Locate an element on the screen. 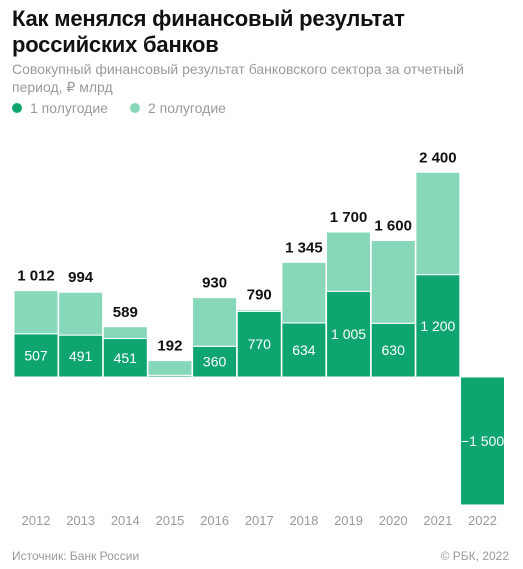  x-tick-label-2013: 2013 is located at coordinates (80, 520).